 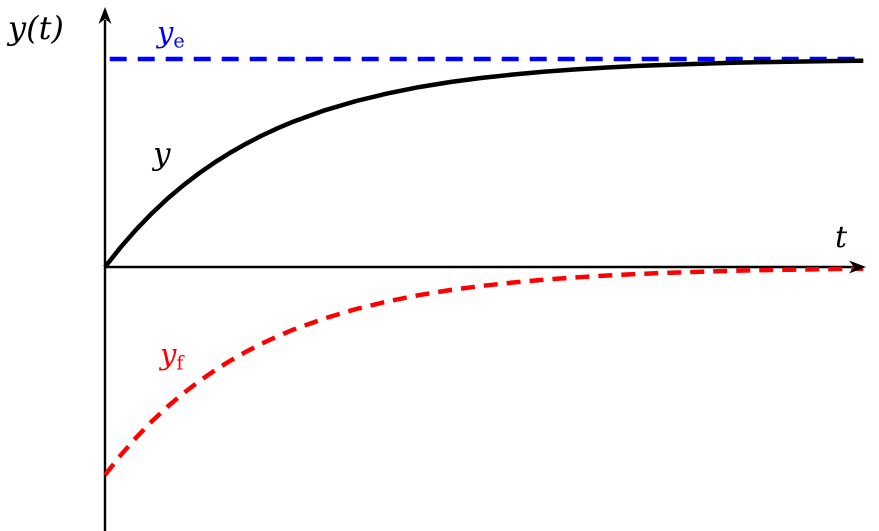 I want to click on ye-label-base: y, so click(x=165, y=32).